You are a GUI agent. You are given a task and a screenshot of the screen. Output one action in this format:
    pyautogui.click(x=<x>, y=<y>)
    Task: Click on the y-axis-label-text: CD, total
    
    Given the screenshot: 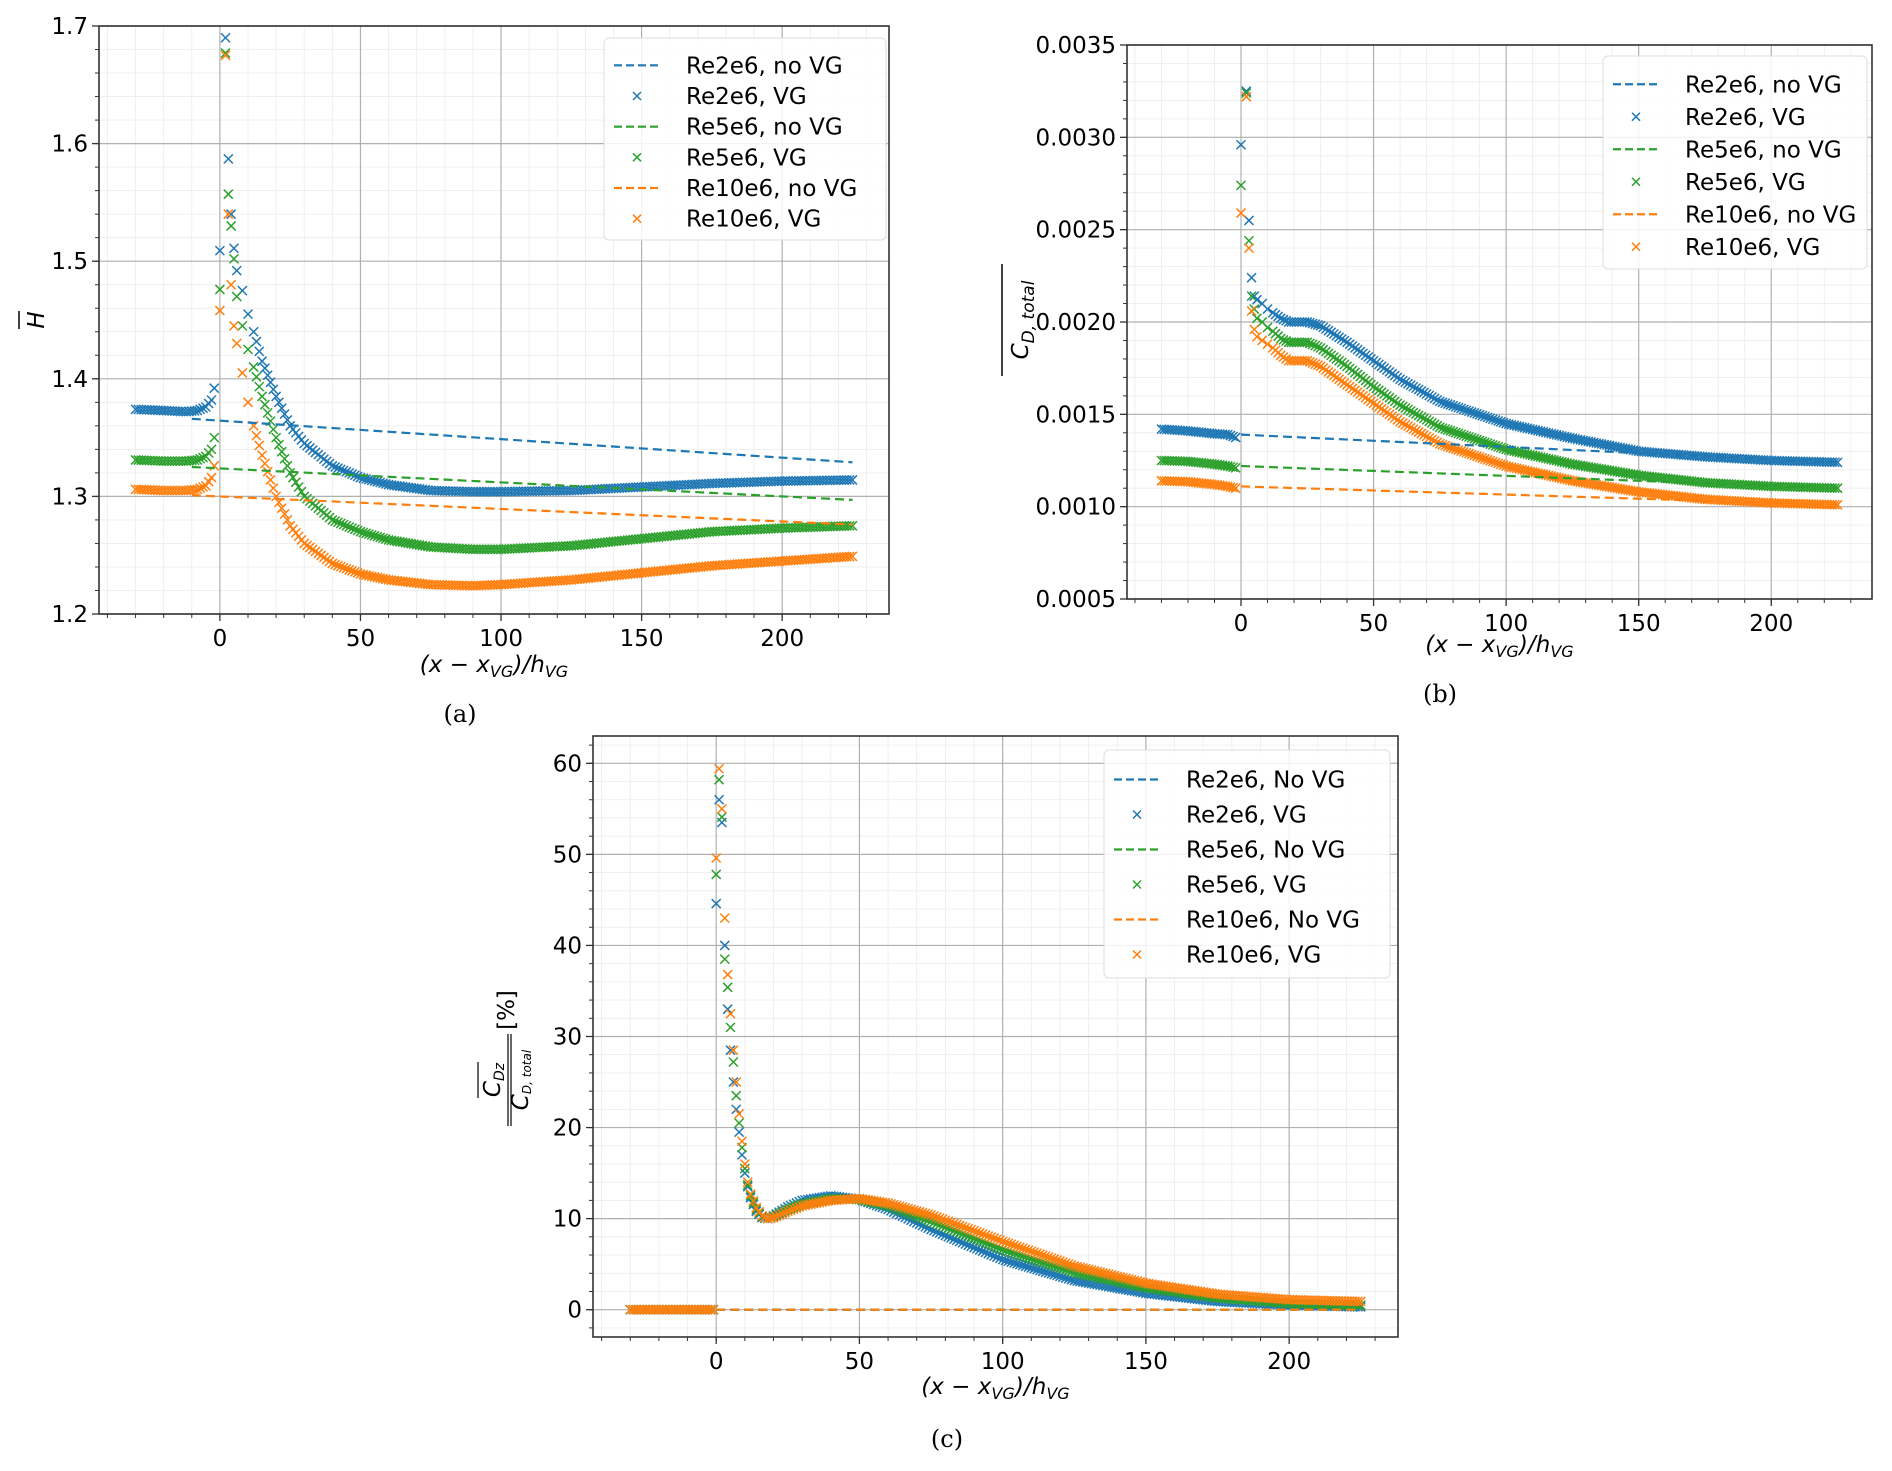 What is the action you would take?
    pyautogui.click(x=1023, y=319)
    